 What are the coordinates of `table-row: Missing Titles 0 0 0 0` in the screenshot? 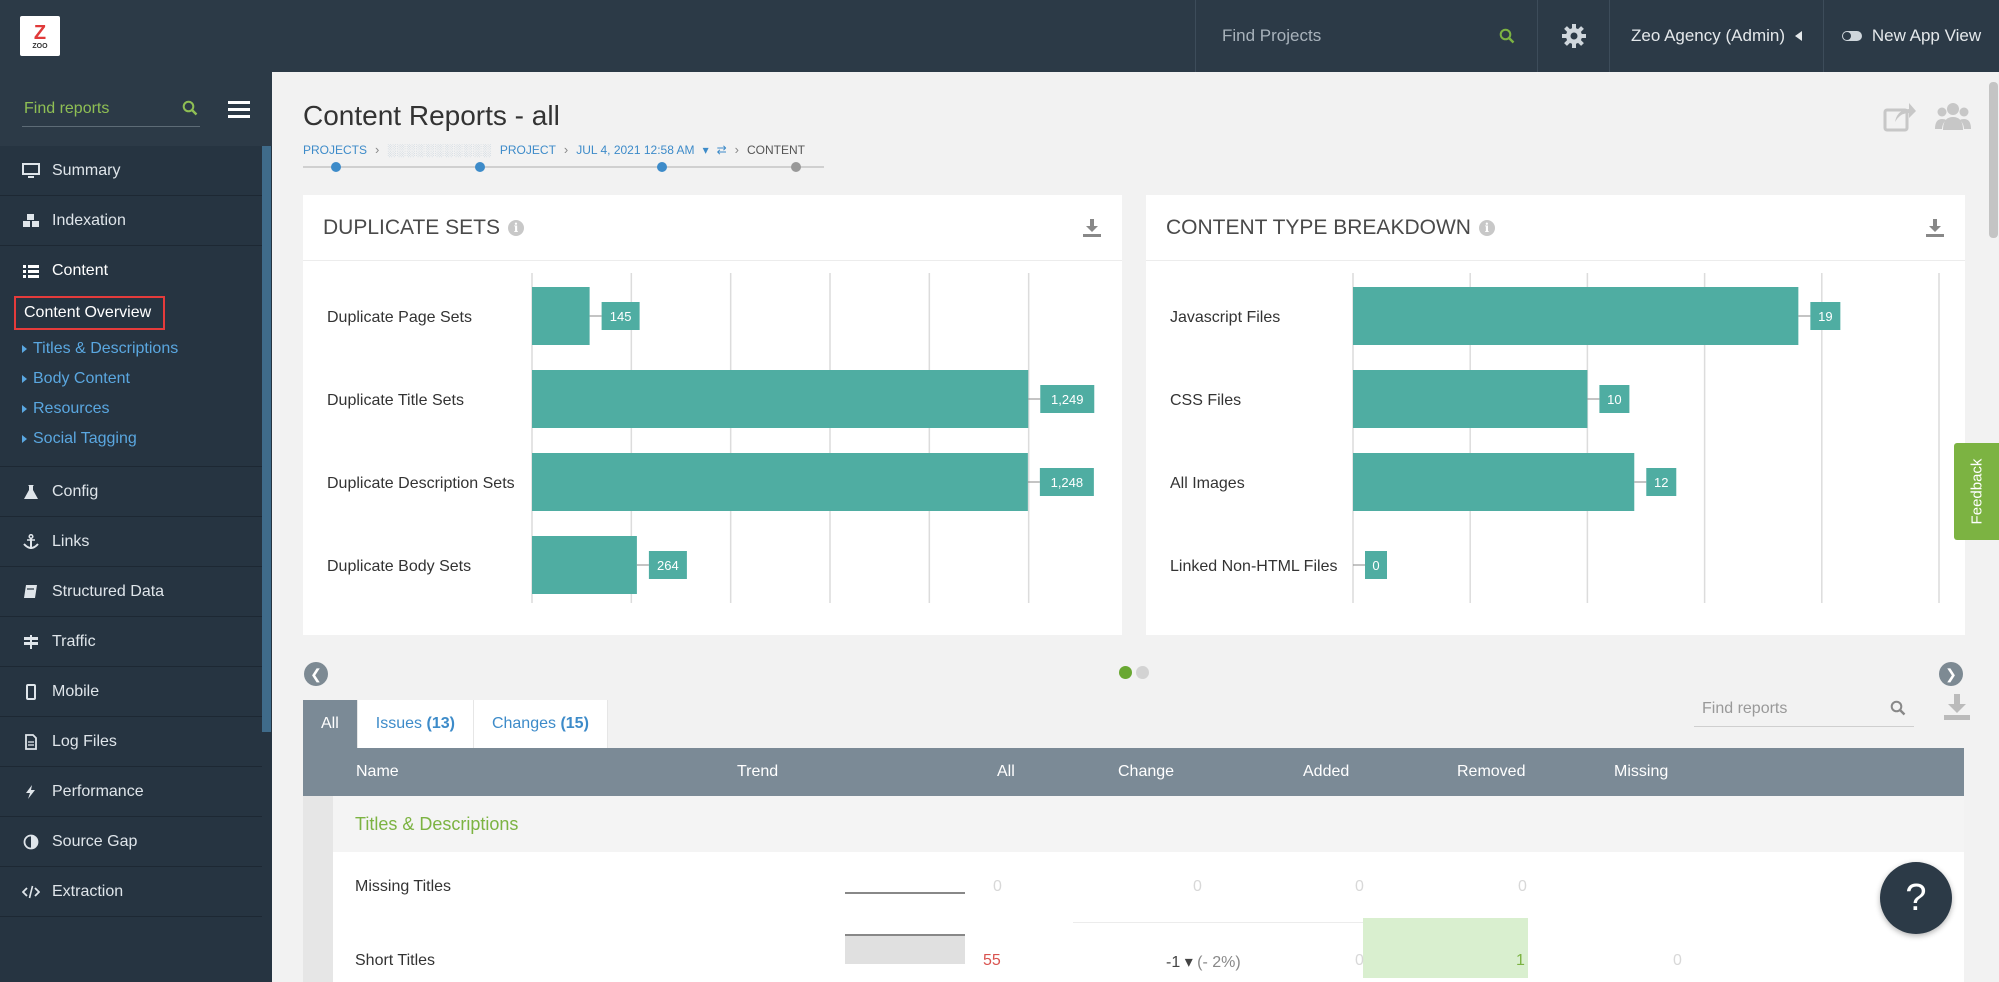 It's located at (1148, 887).